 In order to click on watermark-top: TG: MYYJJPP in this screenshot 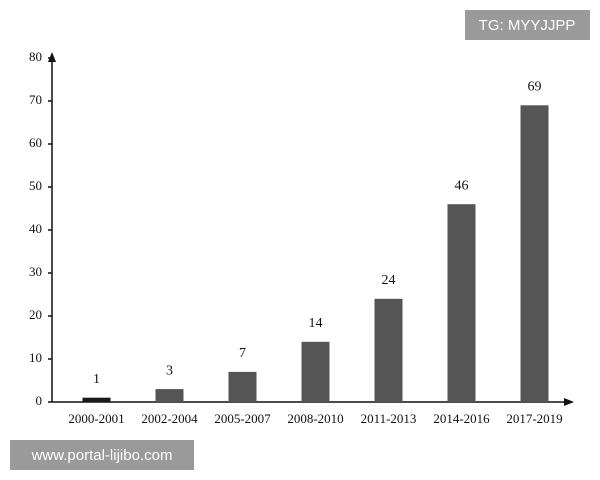, I will do `click(527, 25)`.